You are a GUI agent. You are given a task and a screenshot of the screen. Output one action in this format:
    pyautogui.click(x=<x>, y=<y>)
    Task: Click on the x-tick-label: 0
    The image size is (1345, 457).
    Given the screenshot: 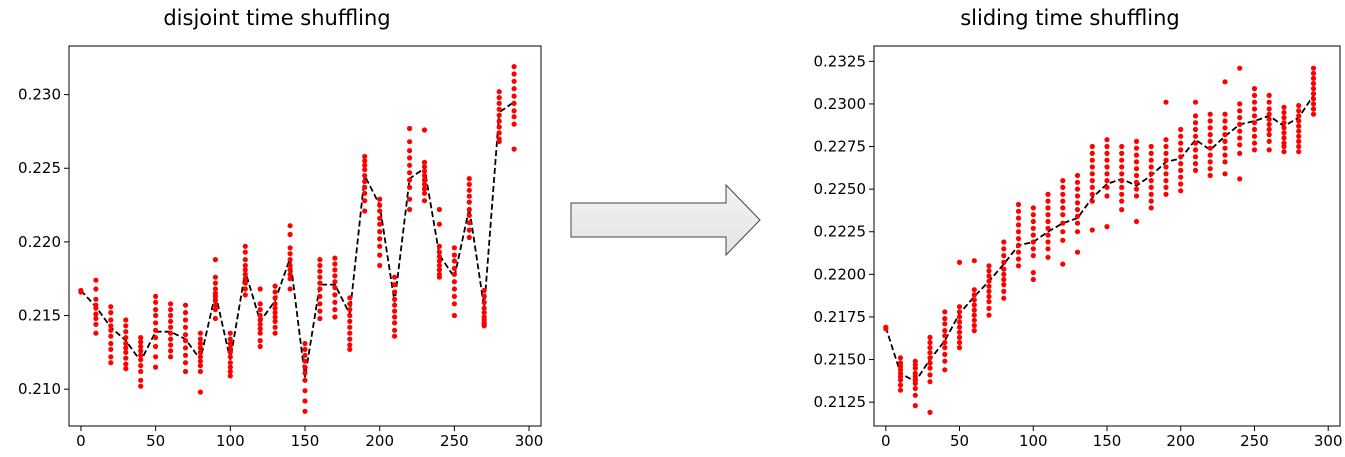 What is the action you would take?
    pyautogui.click(x=886, y=441)
    